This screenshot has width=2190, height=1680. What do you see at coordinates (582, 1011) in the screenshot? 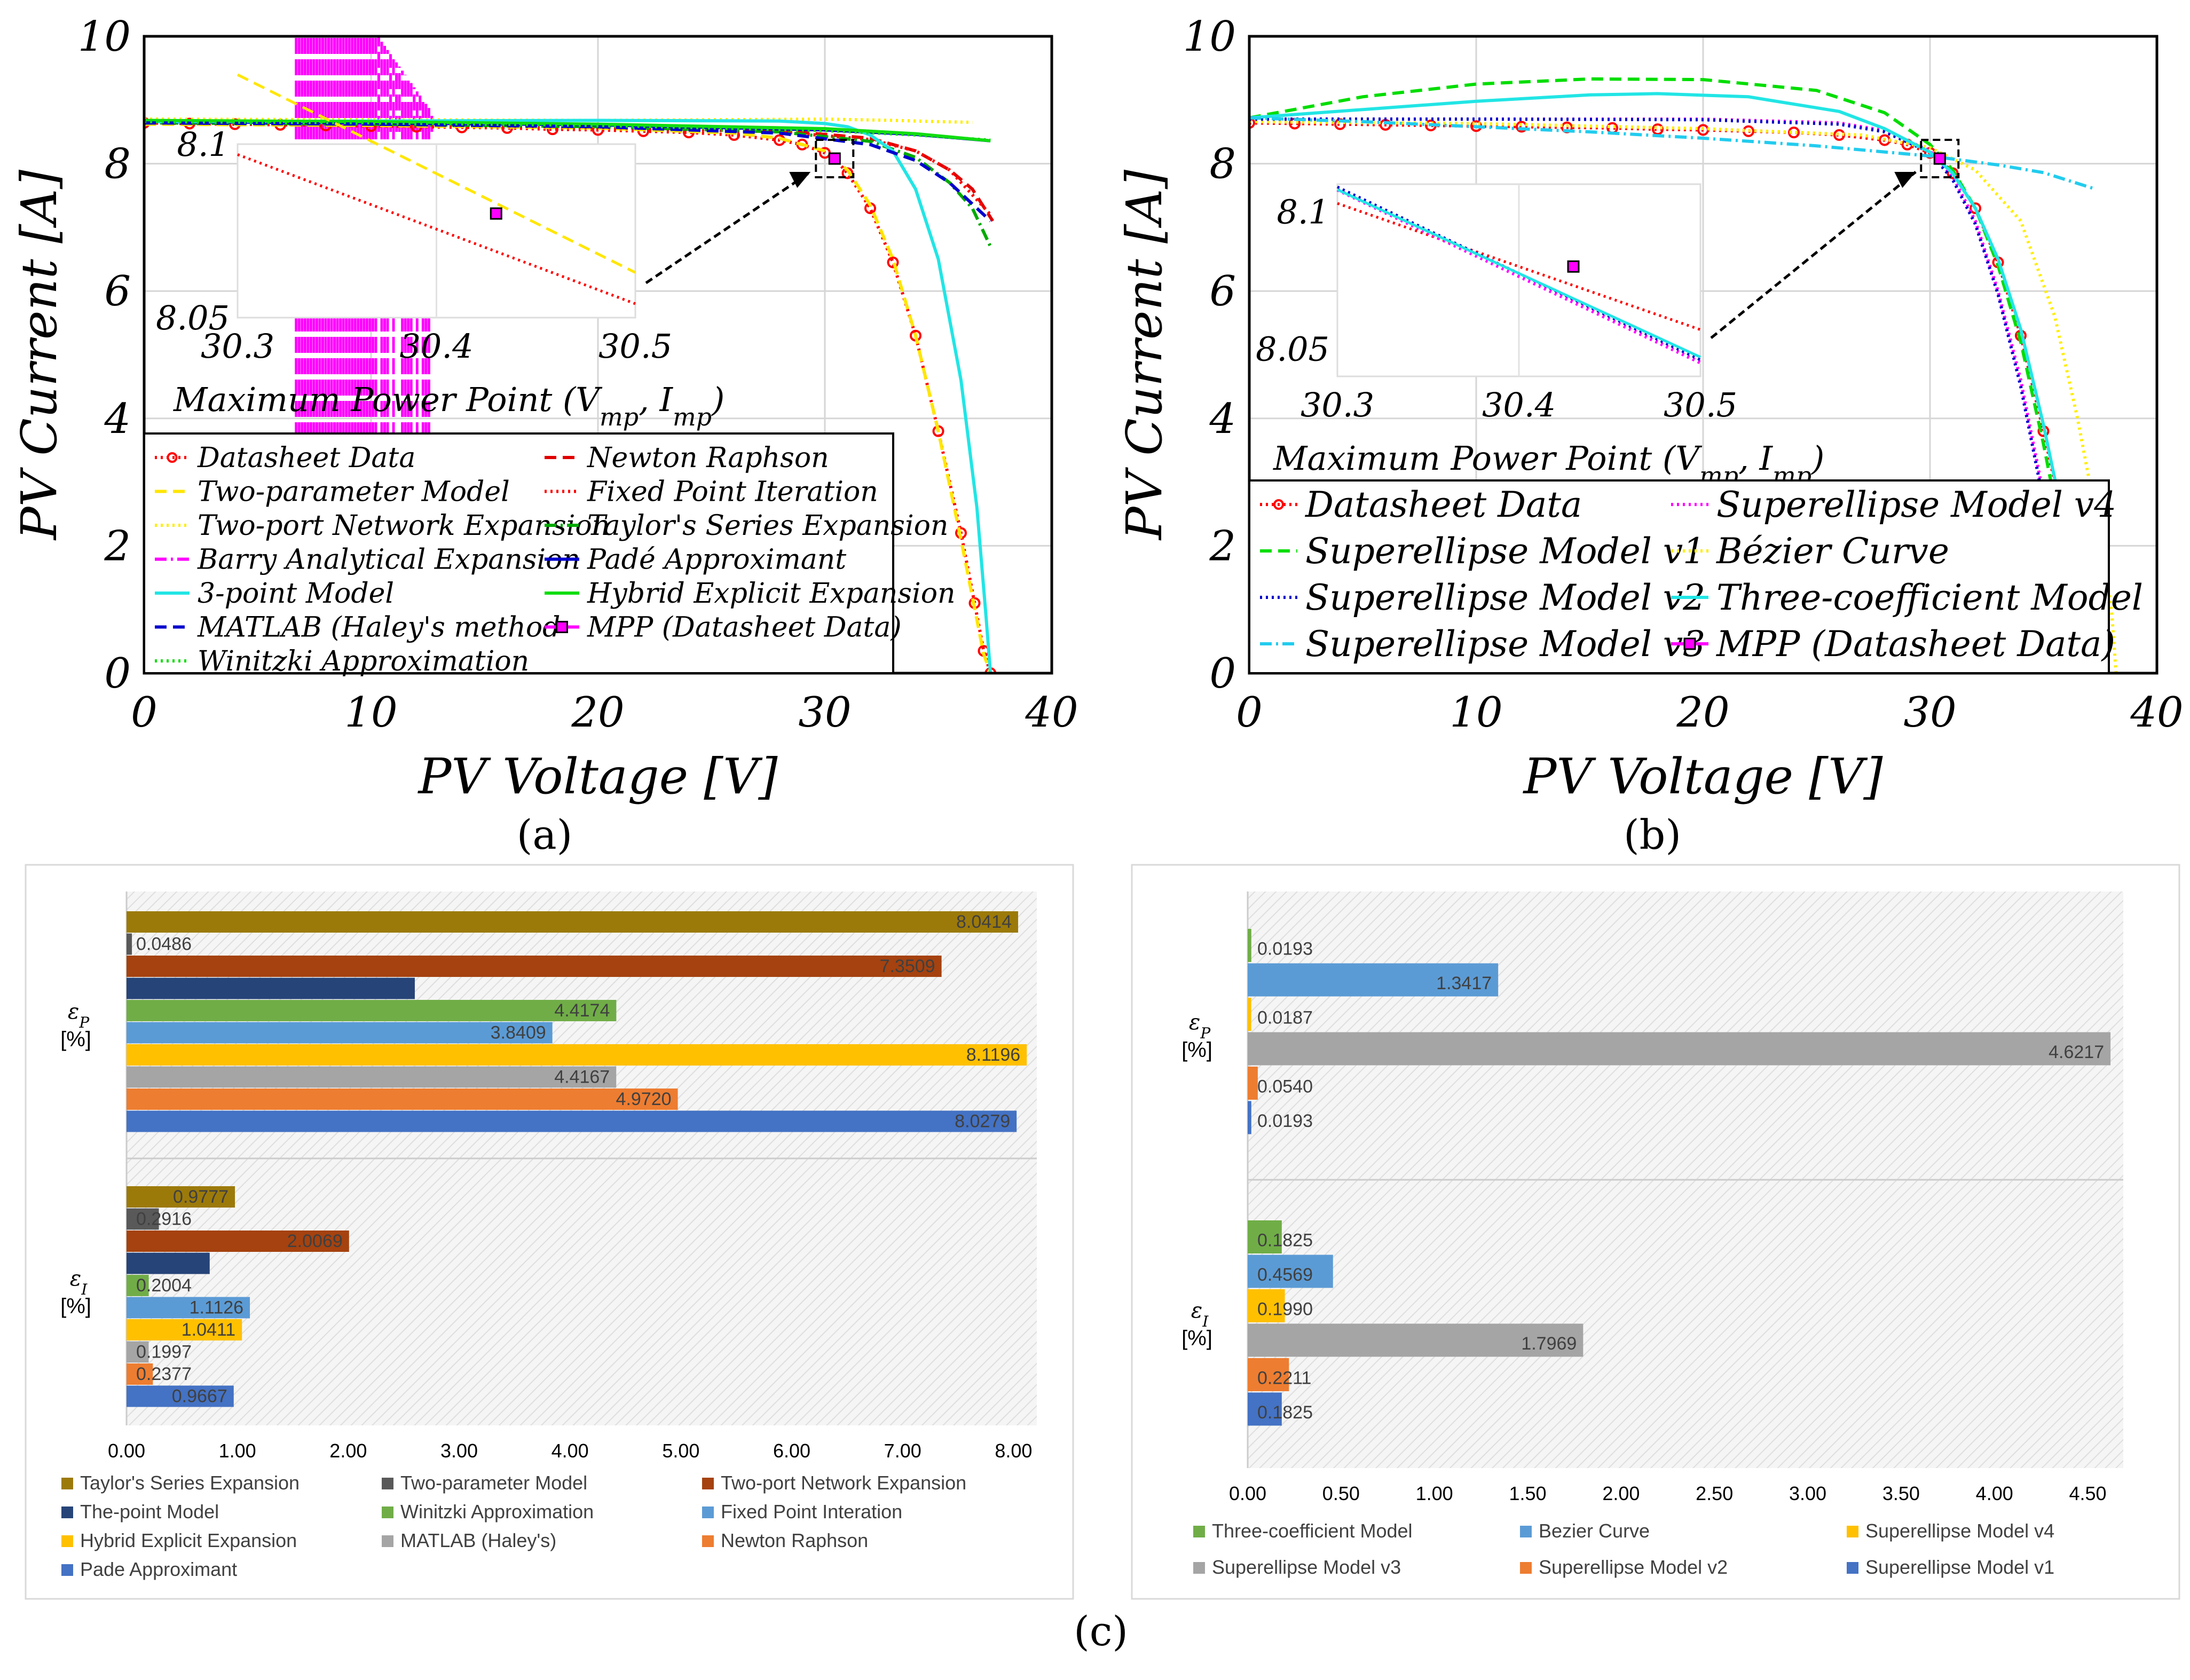
I see `data-label: 4.4174` at bounding box center [582, 1011].